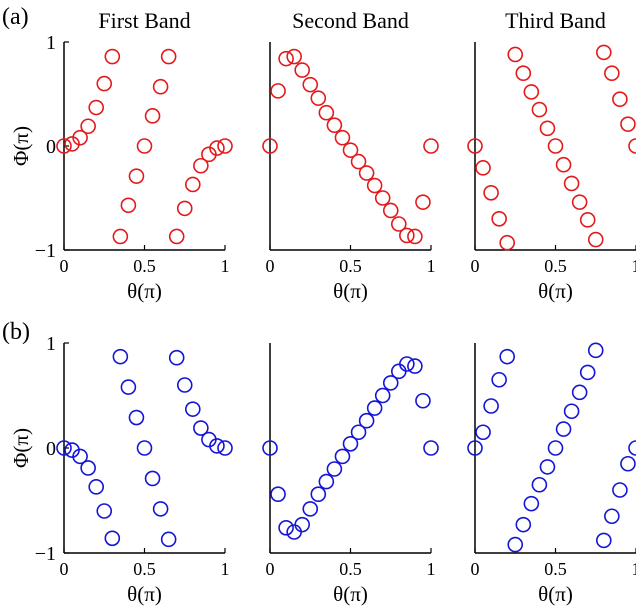 This screenshot has width=636, height=613. I want to click on subplot-b-3: 0 0.5 1 θ(π), so click(551, 474).